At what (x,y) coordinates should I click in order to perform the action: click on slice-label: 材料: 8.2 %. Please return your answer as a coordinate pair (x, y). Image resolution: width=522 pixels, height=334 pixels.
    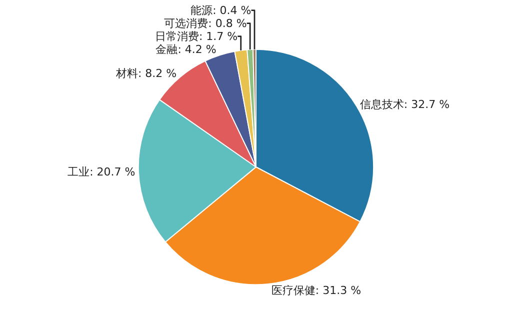
    Looking at the image, I should click on (145, 73).